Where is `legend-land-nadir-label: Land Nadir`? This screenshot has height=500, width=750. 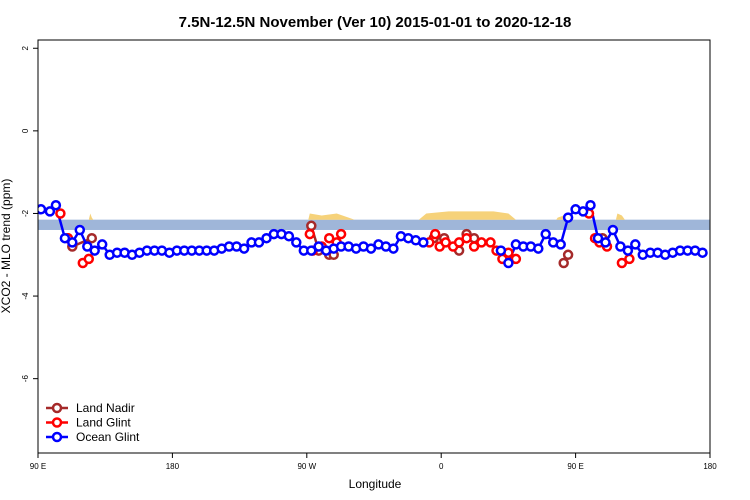
legend-land-nadir-label: Land Nadir is located at coordinates (105, 408).